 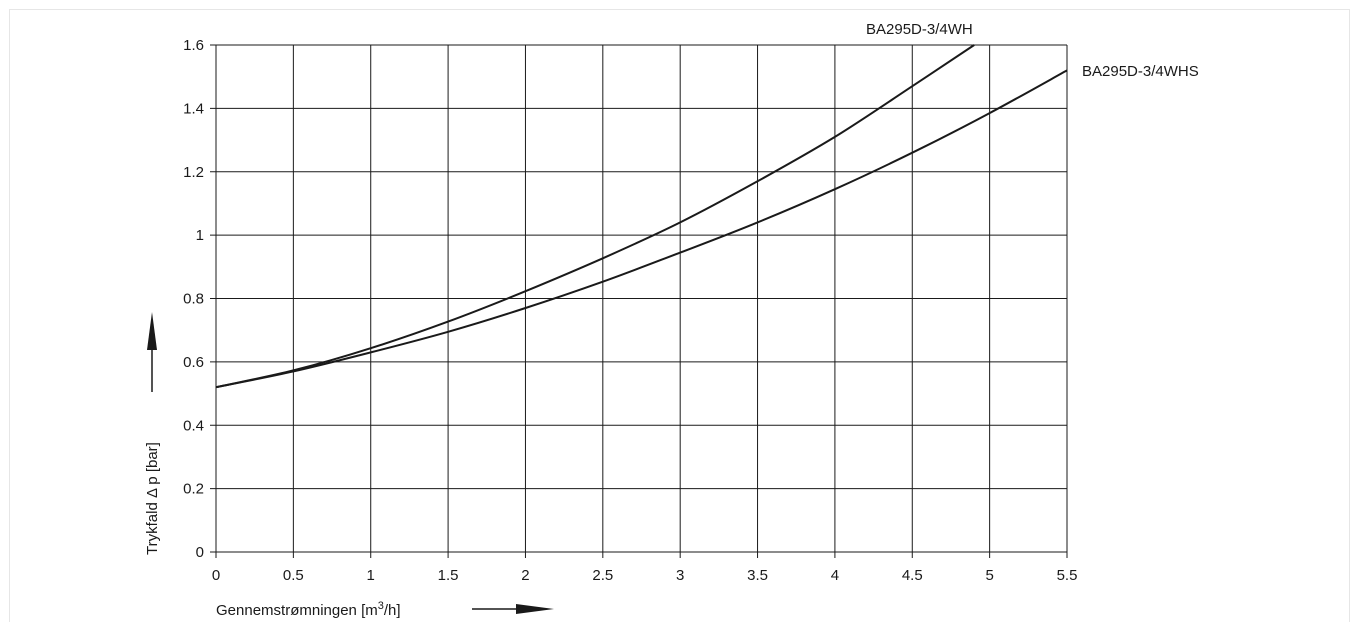 What do you see at coordinates (200, 552) in the screenshot?
I see `y-tick-label: 0` at bounding box center [200, 552].